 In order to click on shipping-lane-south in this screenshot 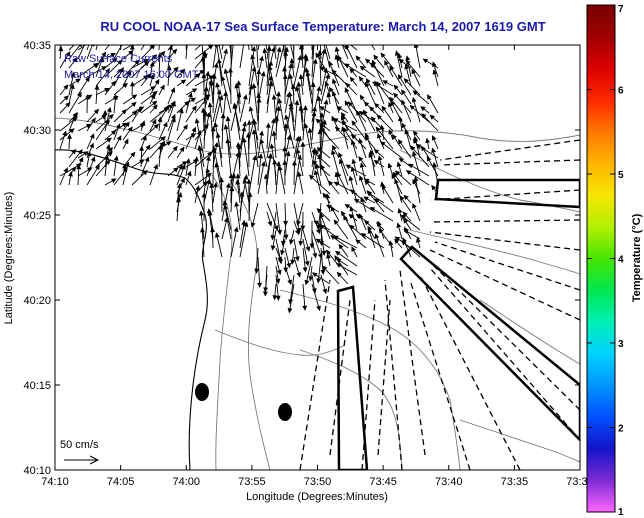, I will do `click(352, 377)`.